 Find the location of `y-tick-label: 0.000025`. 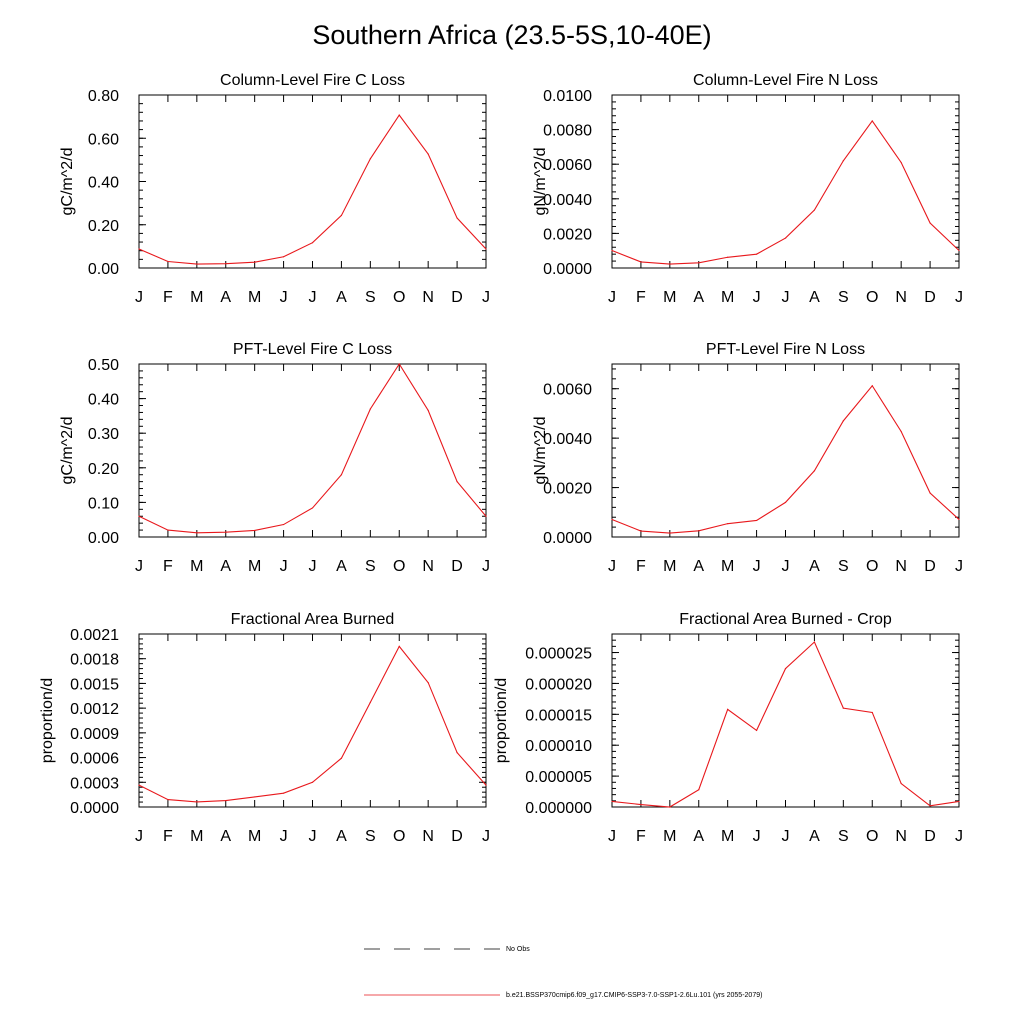

y-tick-label: 0.000025 is located at coordinates (558, 654).